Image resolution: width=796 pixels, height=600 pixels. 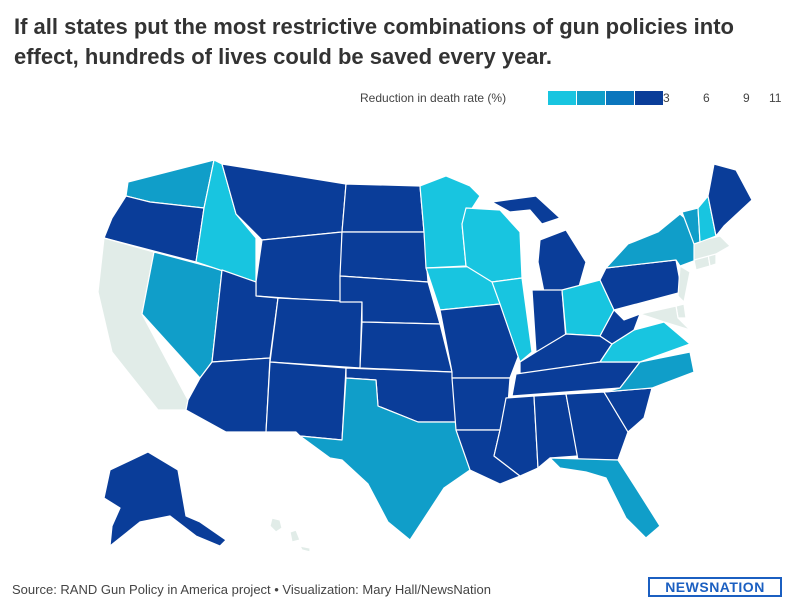 What do you see at coordinates (666, 98) in the screenshot?
I see `legend-tick-3: 3` at bounding box center [666, 98].